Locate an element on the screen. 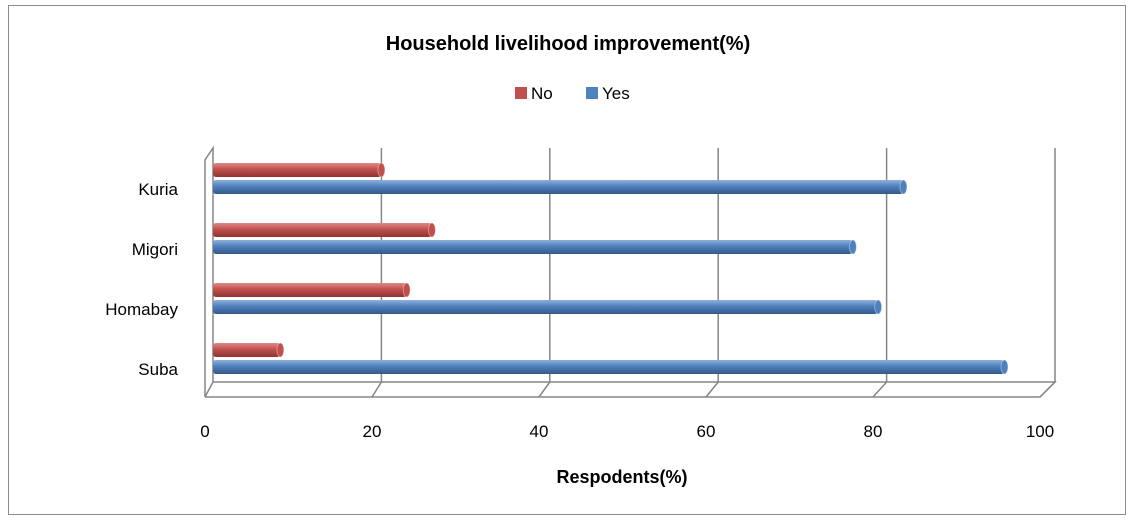 This screenshot has width=1135, height=522. x-tick-label: 80 is located at coordinates (873, 431).